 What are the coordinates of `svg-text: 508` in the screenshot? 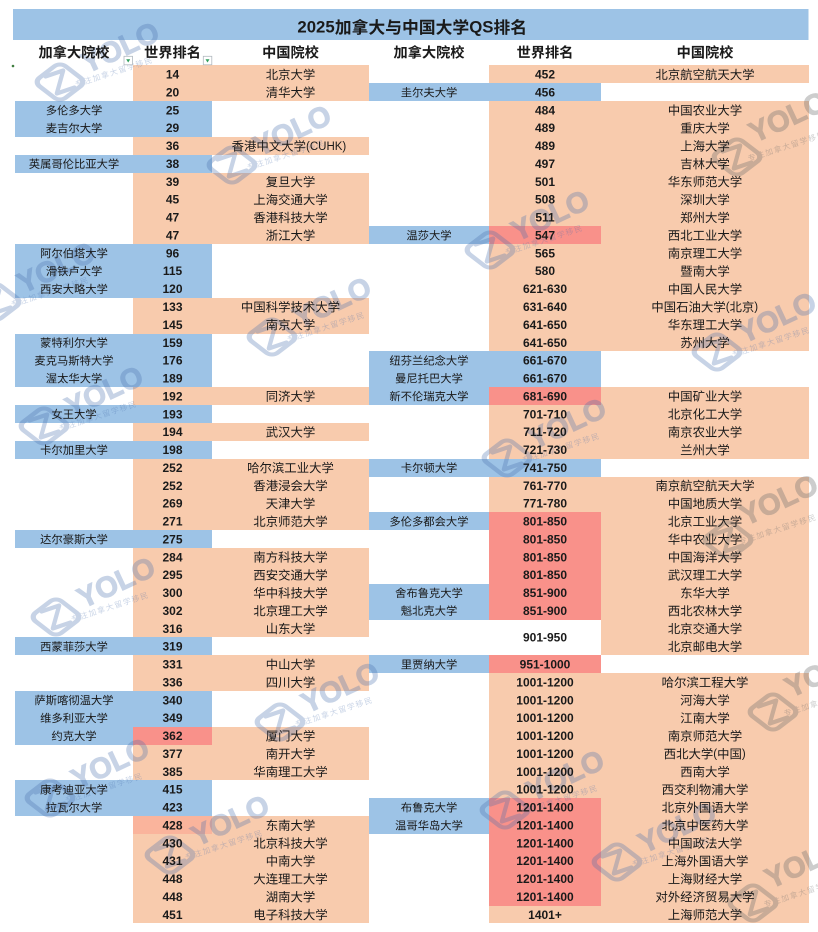 It's located at (545, 200).